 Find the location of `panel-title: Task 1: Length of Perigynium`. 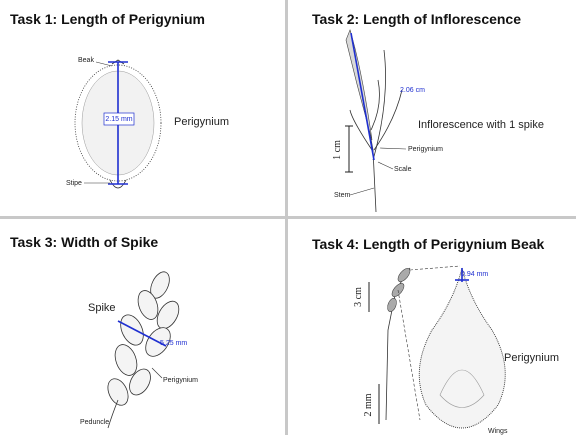

panel-title: Task 1: Length of Perigynium is located at coordinates (107, 19).